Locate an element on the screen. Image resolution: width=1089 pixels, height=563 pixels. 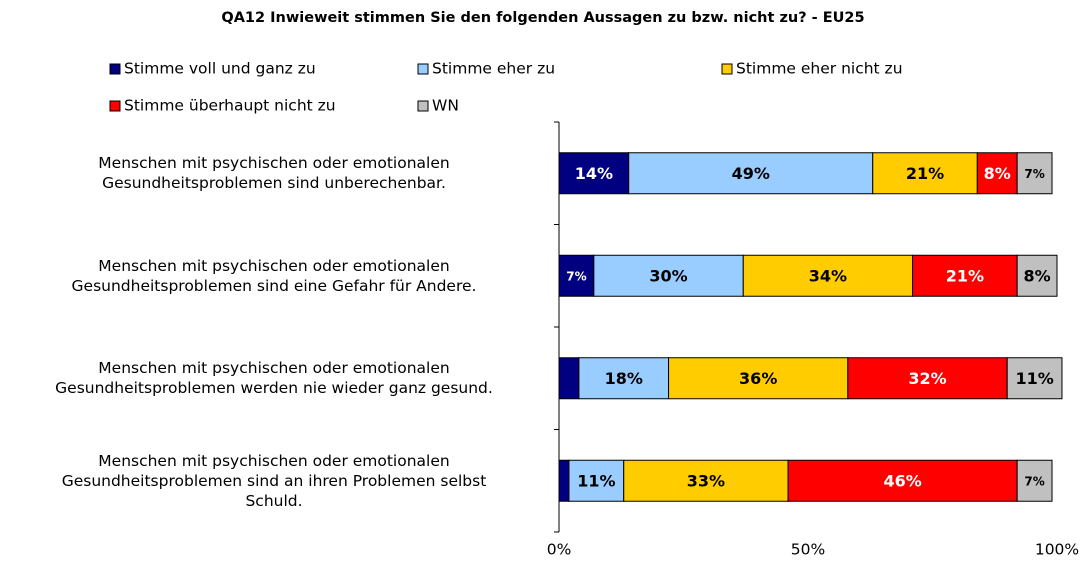
data-label: 30% is located at coordinates (668, 275).